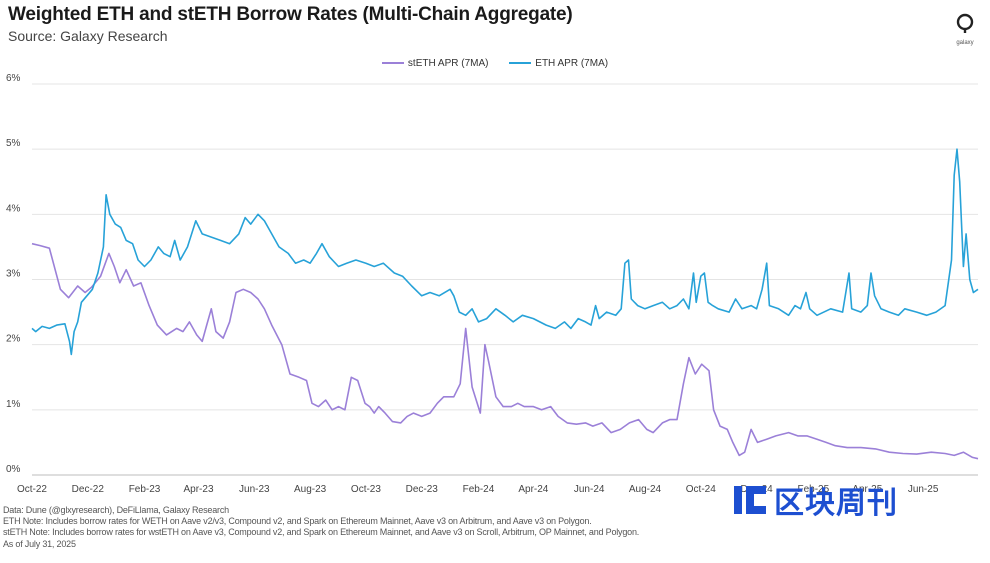 The image size is (990, 563). Describe the element at coordinates (836, 503) in the screenshot. I see `watermark-text: 区块周刊` at that location.